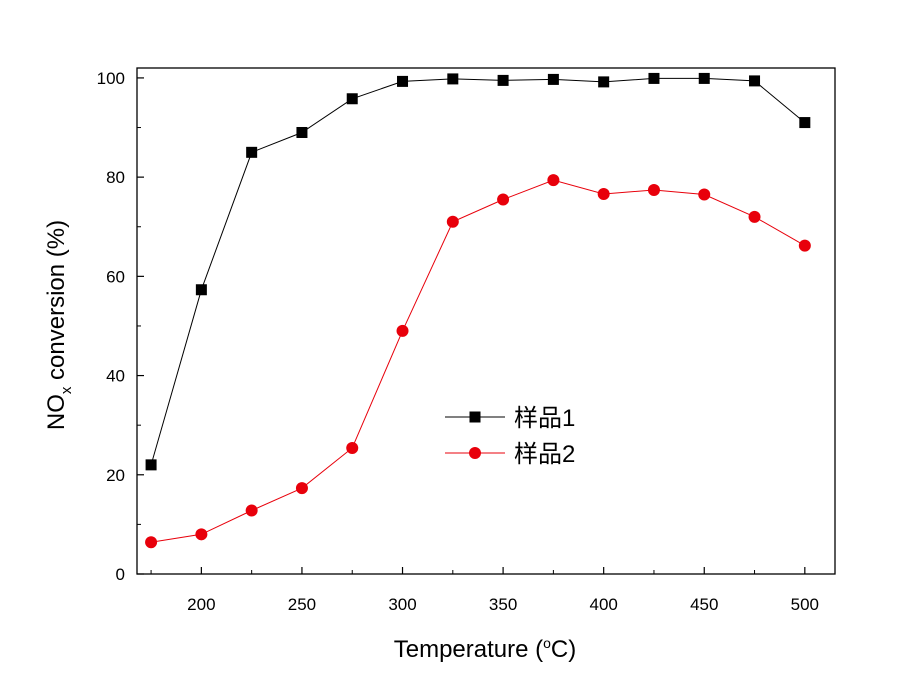  What do you see at coordinates (510, 418) in the screenshot?
I see `legend-item-1: 样品1` at bounding box center [510, 418].